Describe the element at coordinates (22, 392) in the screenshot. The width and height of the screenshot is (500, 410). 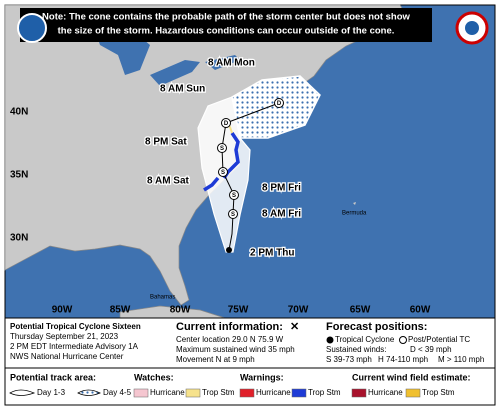
I see `legend-day13` at that location.